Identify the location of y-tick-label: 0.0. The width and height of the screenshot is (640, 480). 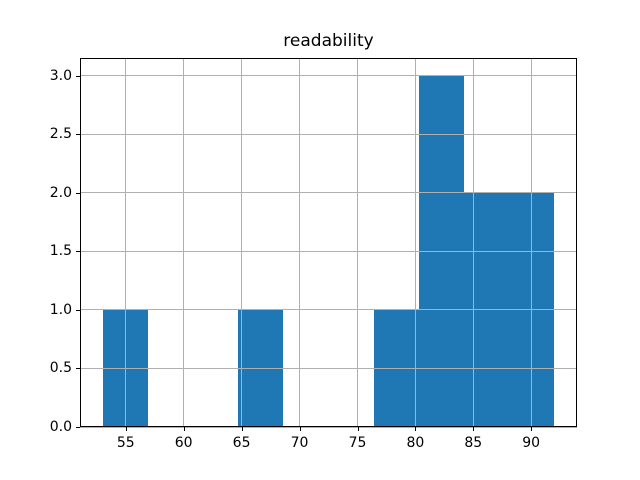
(60, 427).